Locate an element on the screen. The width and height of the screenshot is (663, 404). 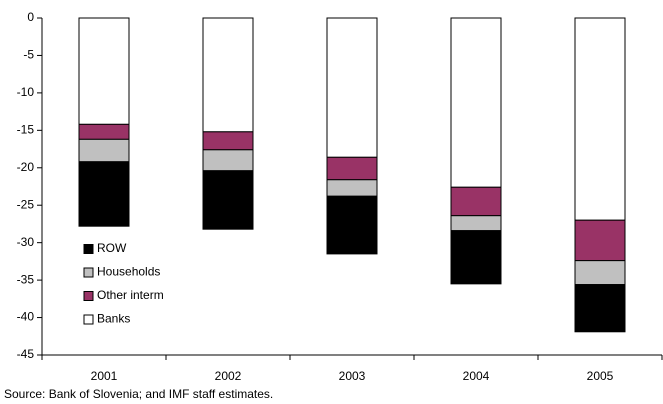
y-tick-label: -10 is located at coordinates (26, 92).